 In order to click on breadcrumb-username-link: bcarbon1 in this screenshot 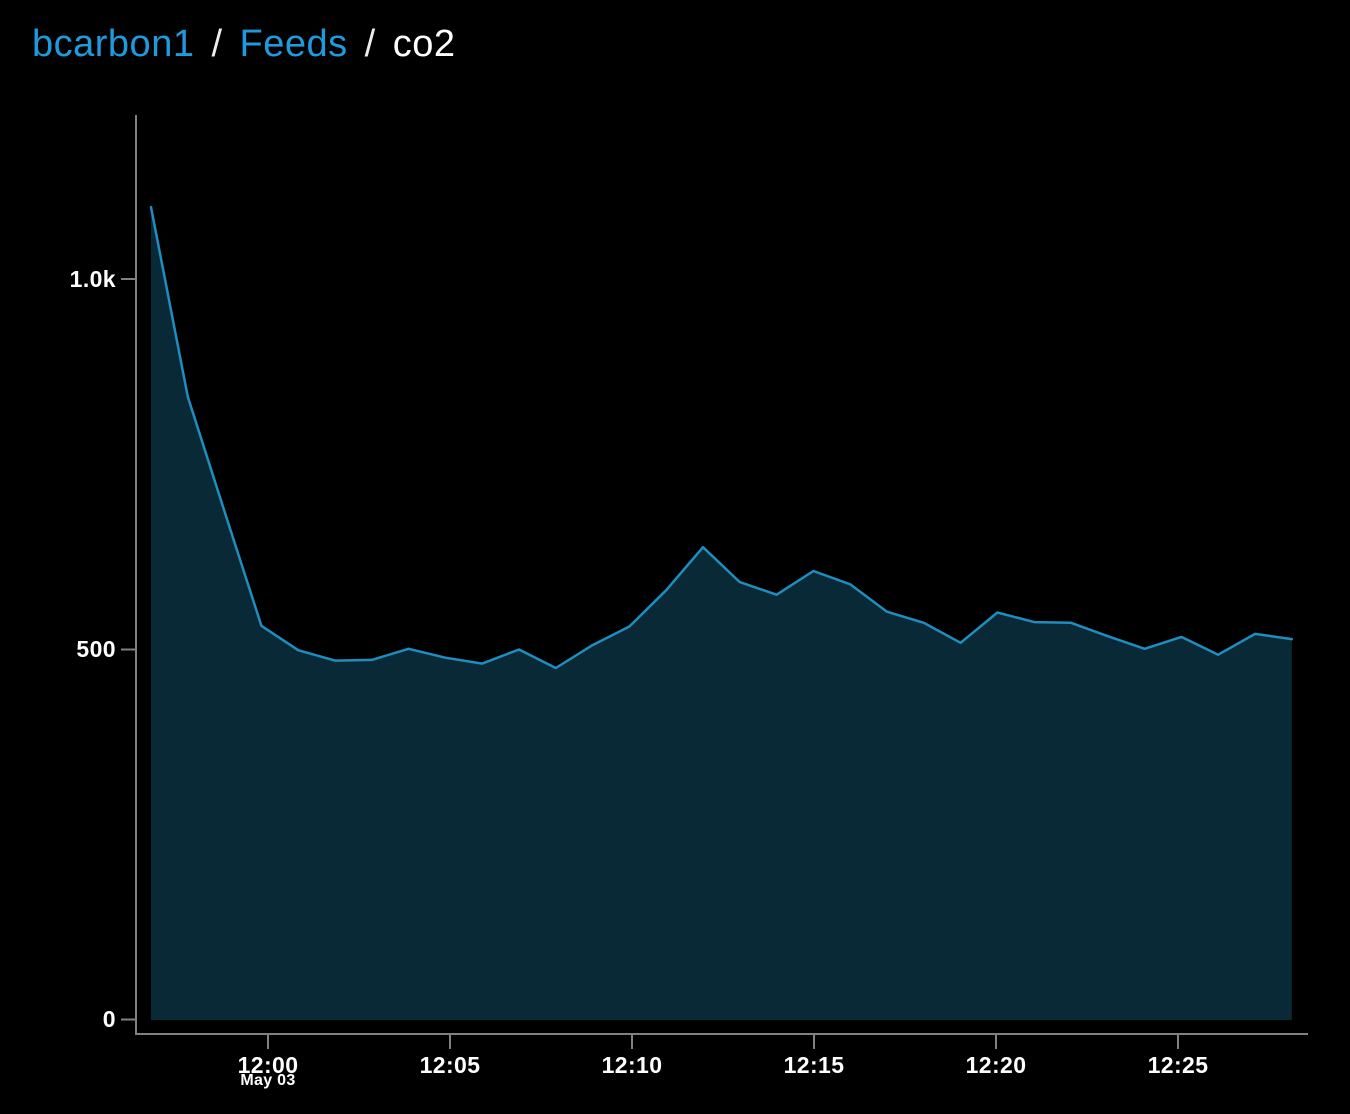, I will do `click(113, 44)`.